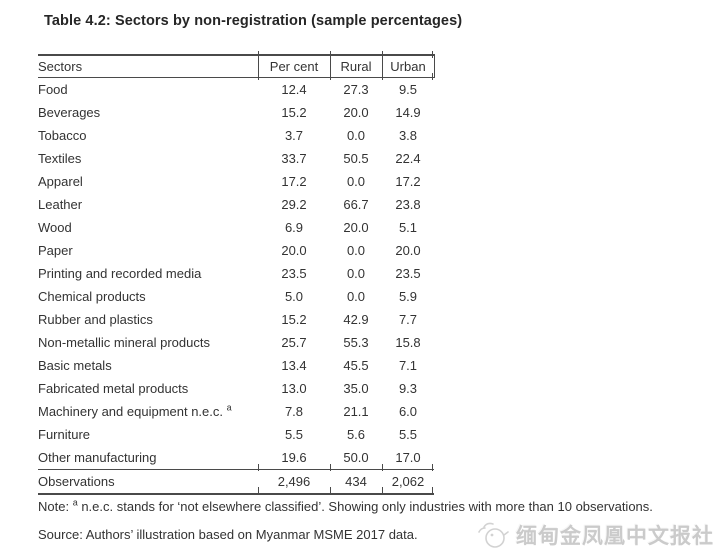  Describe the element at coordinates (408, 482) in the screenshot. I see `observations-urban-cell: 2,062` at that location.